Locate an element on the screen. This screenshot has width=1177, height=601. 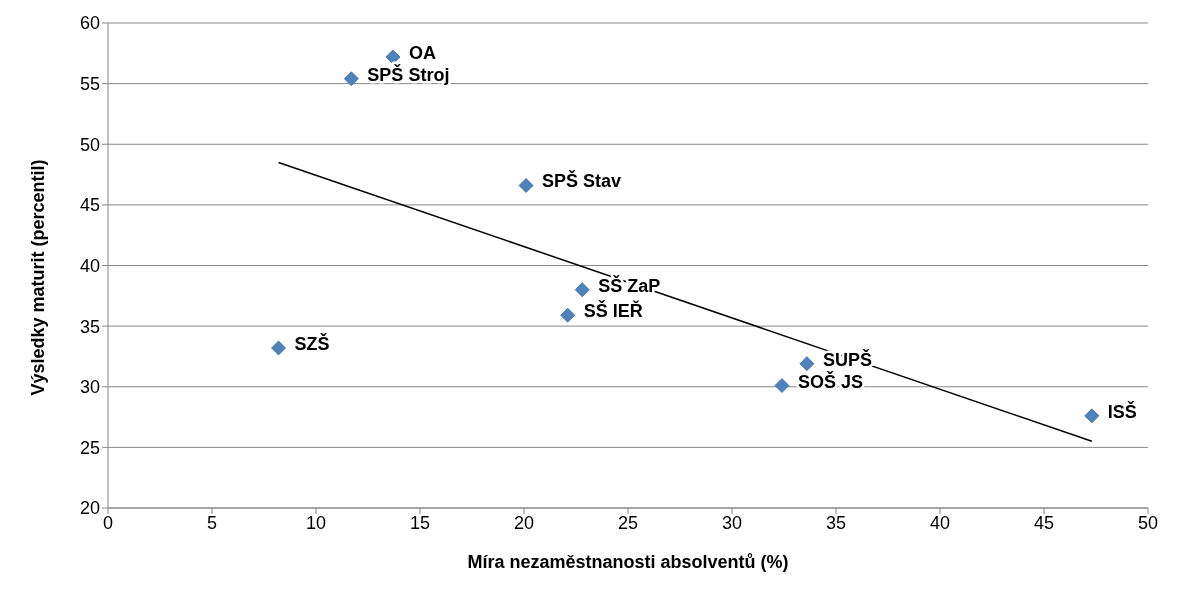
annotation: SOŠ JS is located at coordinates (830, 381).